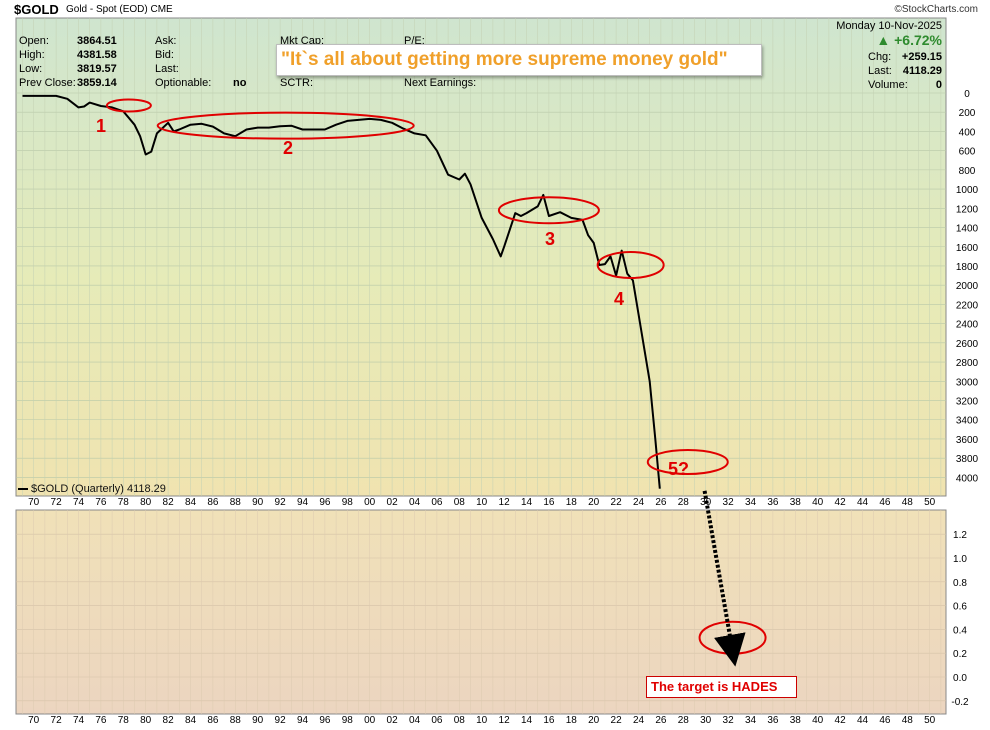 This screenshot has width=990, height=730. What do you see at coordinates (23, 489) in the screenshot?
I see `legend-swatch-icon` at bounding box center [23, 489].